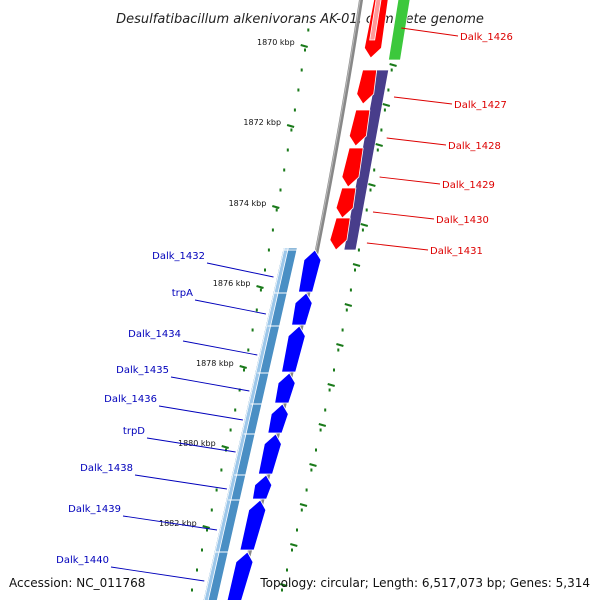 Image resolution: width=600 pixels, height=600 pixels. What do you see at coordinates (456, 251) in the screenshot?
I see `gene-label-plus: Dalk_1431` at bounding box center [456, 251].